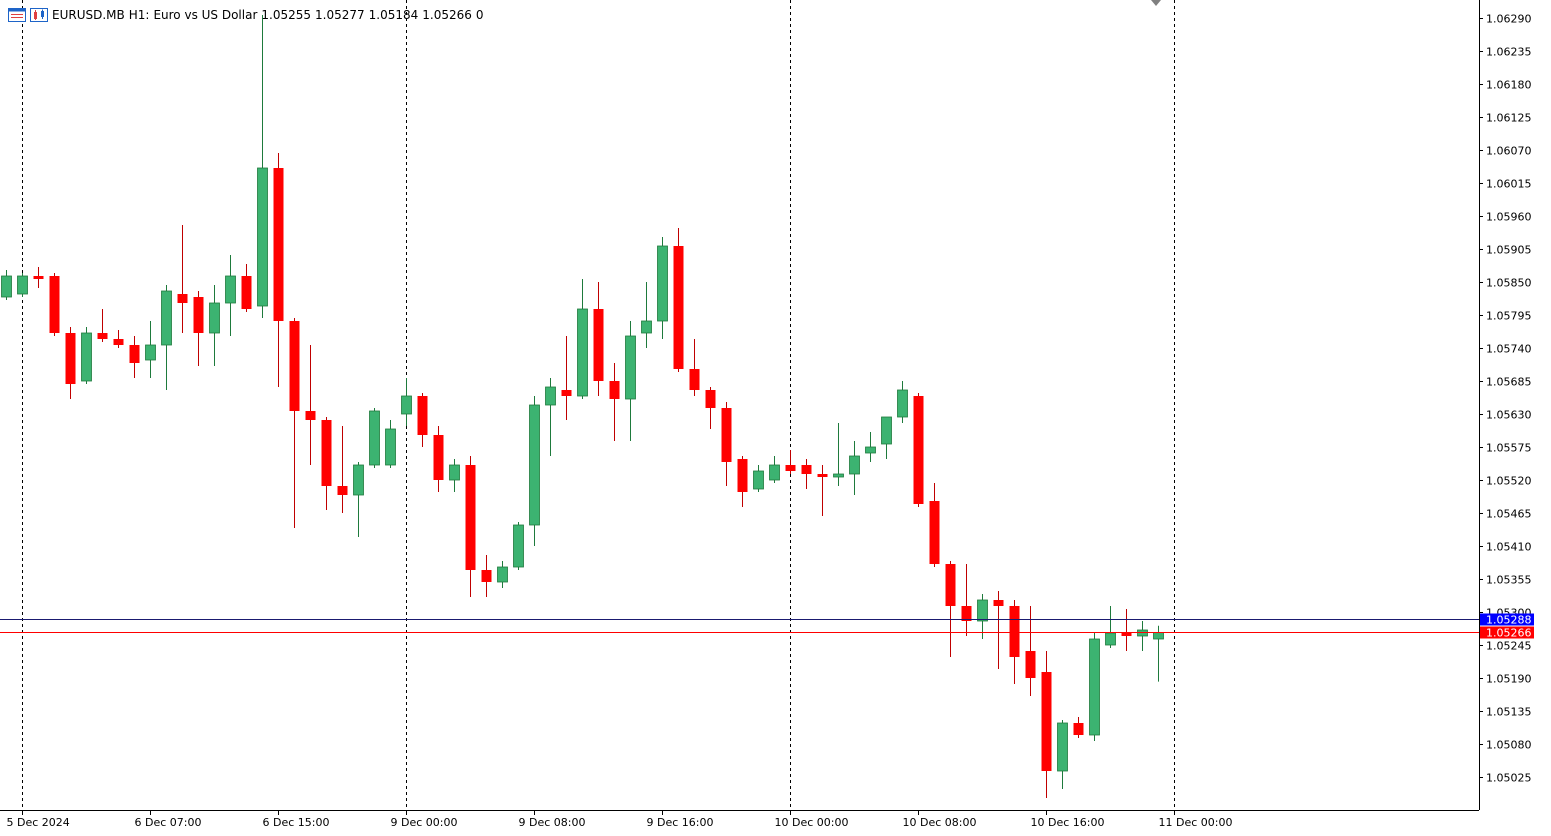 This screenshot has width=1551, height=836. What do you see at coordinates (1509, 283) in the screenshot?
I see `price-tick-label: 1.05850` at bounding box center [1509, 283].